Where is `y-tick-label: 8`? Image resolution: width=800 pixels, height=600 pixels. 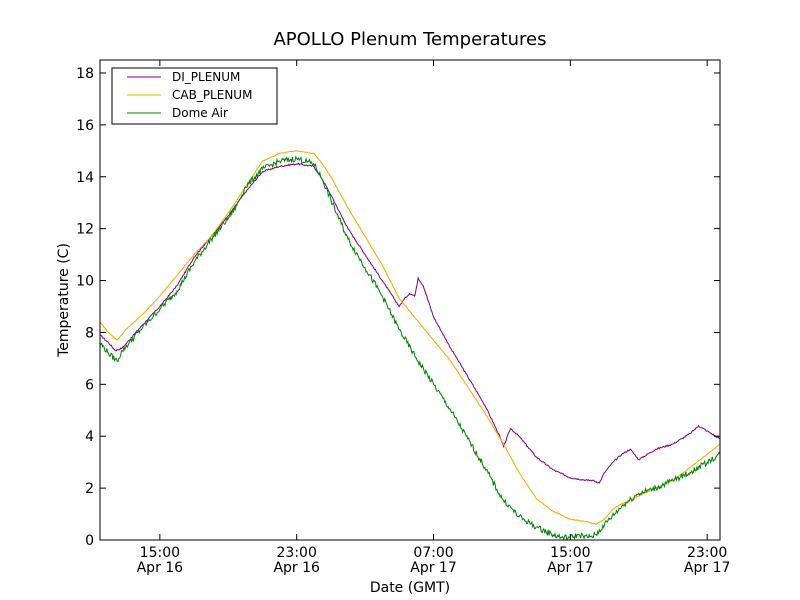 y-tick-label: 8 is located at coordinates (89, 333).